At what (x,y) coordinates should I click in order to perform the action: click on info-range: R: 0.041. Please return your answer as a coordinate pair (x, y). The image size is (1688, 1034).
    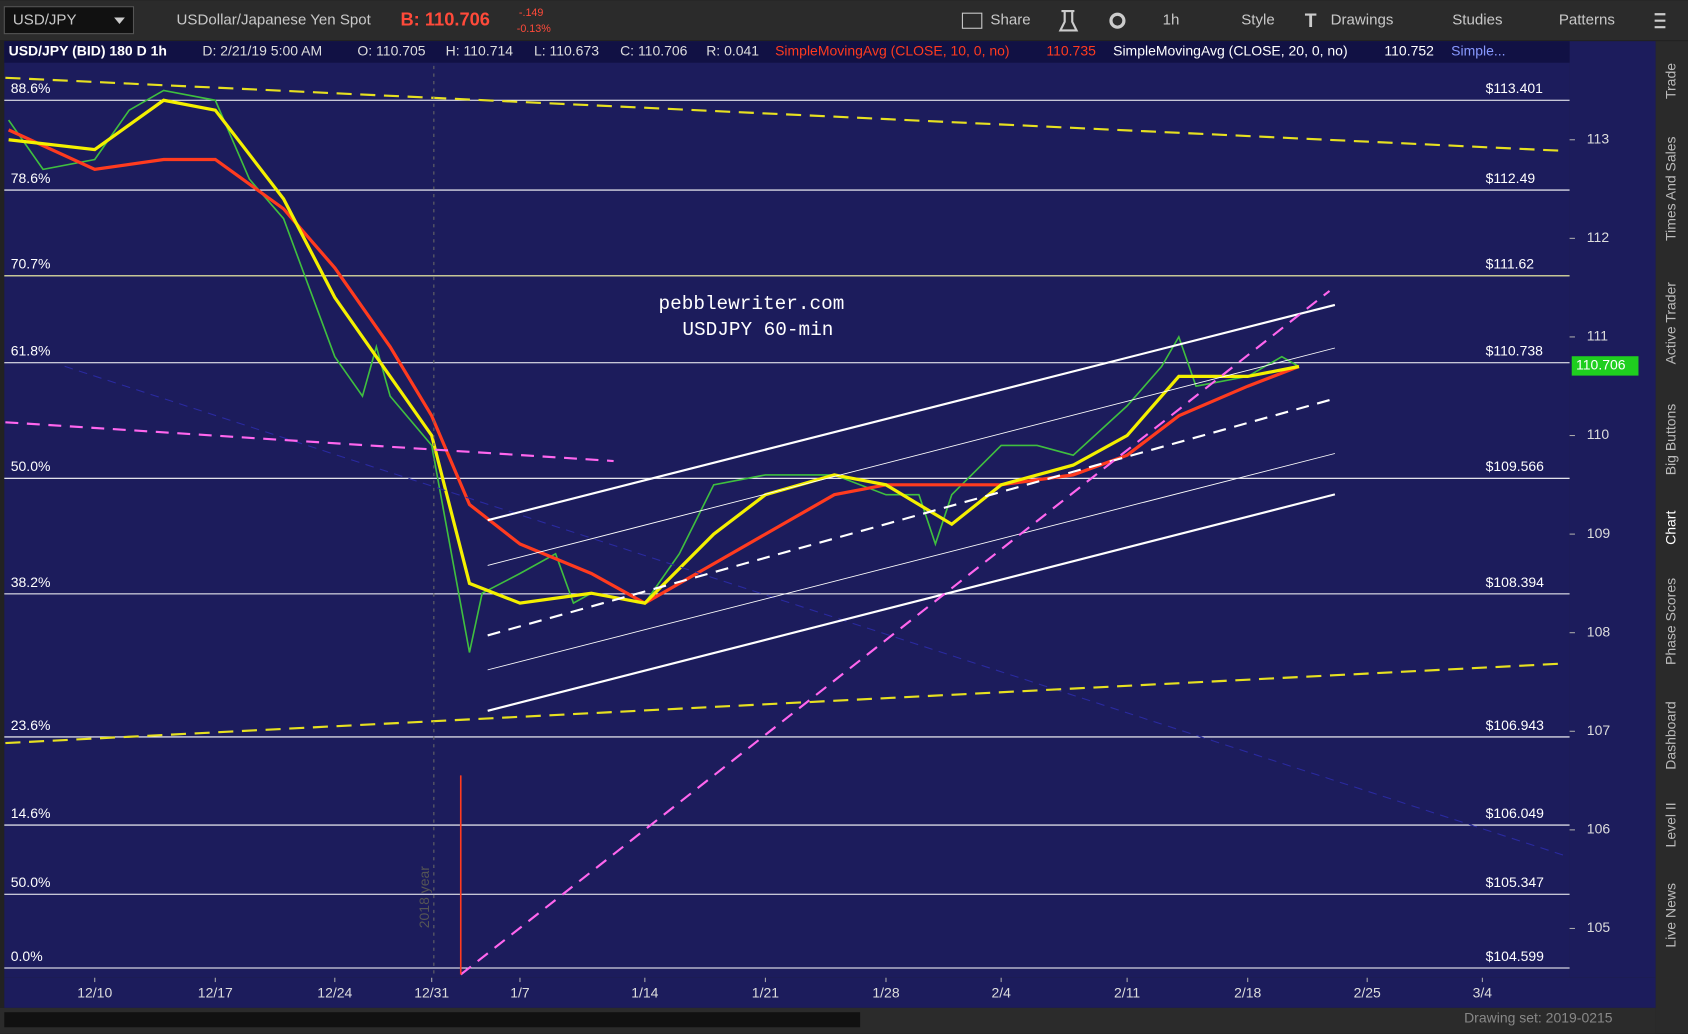
    Looking at the image, I should click on (732, 51).